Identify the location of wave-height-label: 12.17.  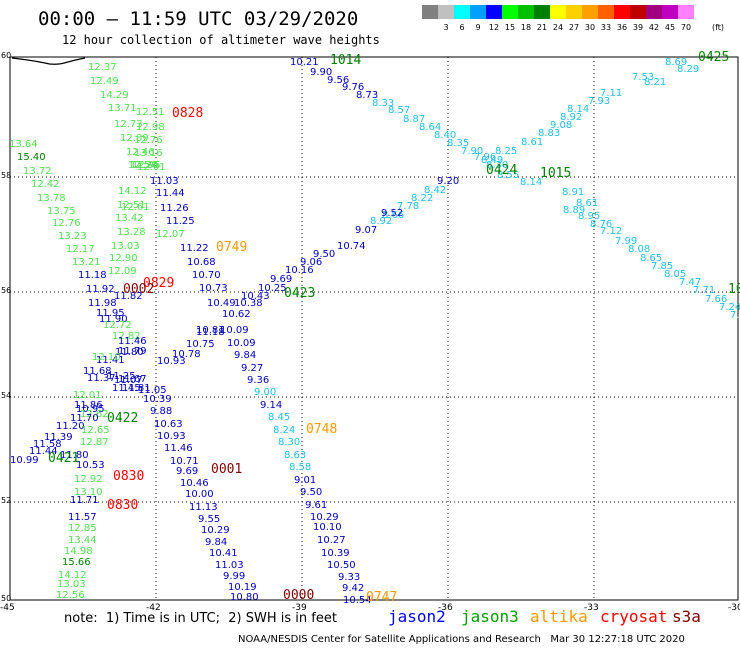
(80, 249).